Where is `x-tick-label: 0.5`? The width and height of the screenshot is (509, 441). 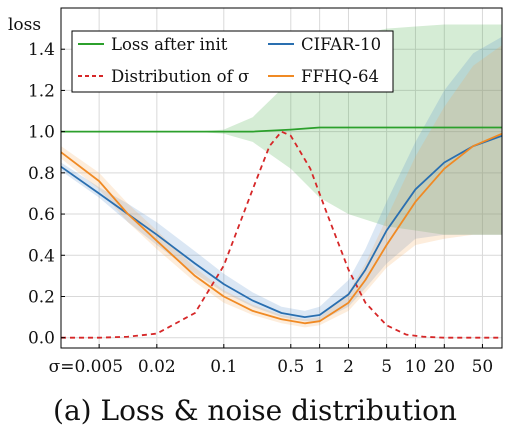 x-tick-label: 0.5 is located at coordinates (290, 367).